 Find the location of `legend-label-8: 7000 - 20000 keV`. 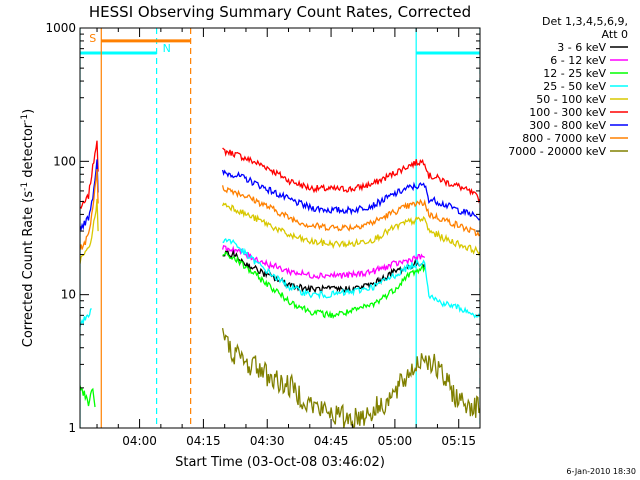

legend-label-8: 7000 - 20000 keV is located at coordinates (557, 151).